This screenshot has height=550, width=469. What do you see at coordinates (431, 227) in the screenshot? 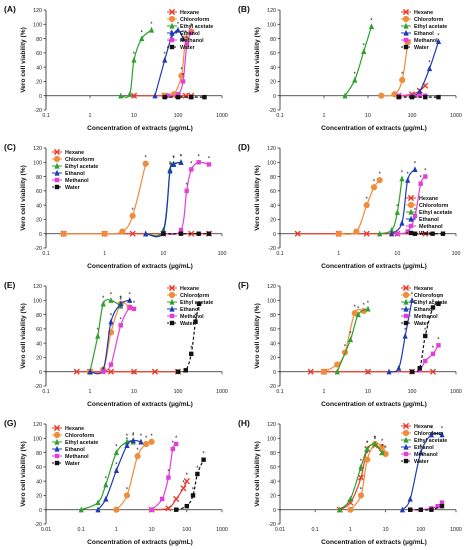
I see `legend-label: Methanol` at bounding box center [431, 227].